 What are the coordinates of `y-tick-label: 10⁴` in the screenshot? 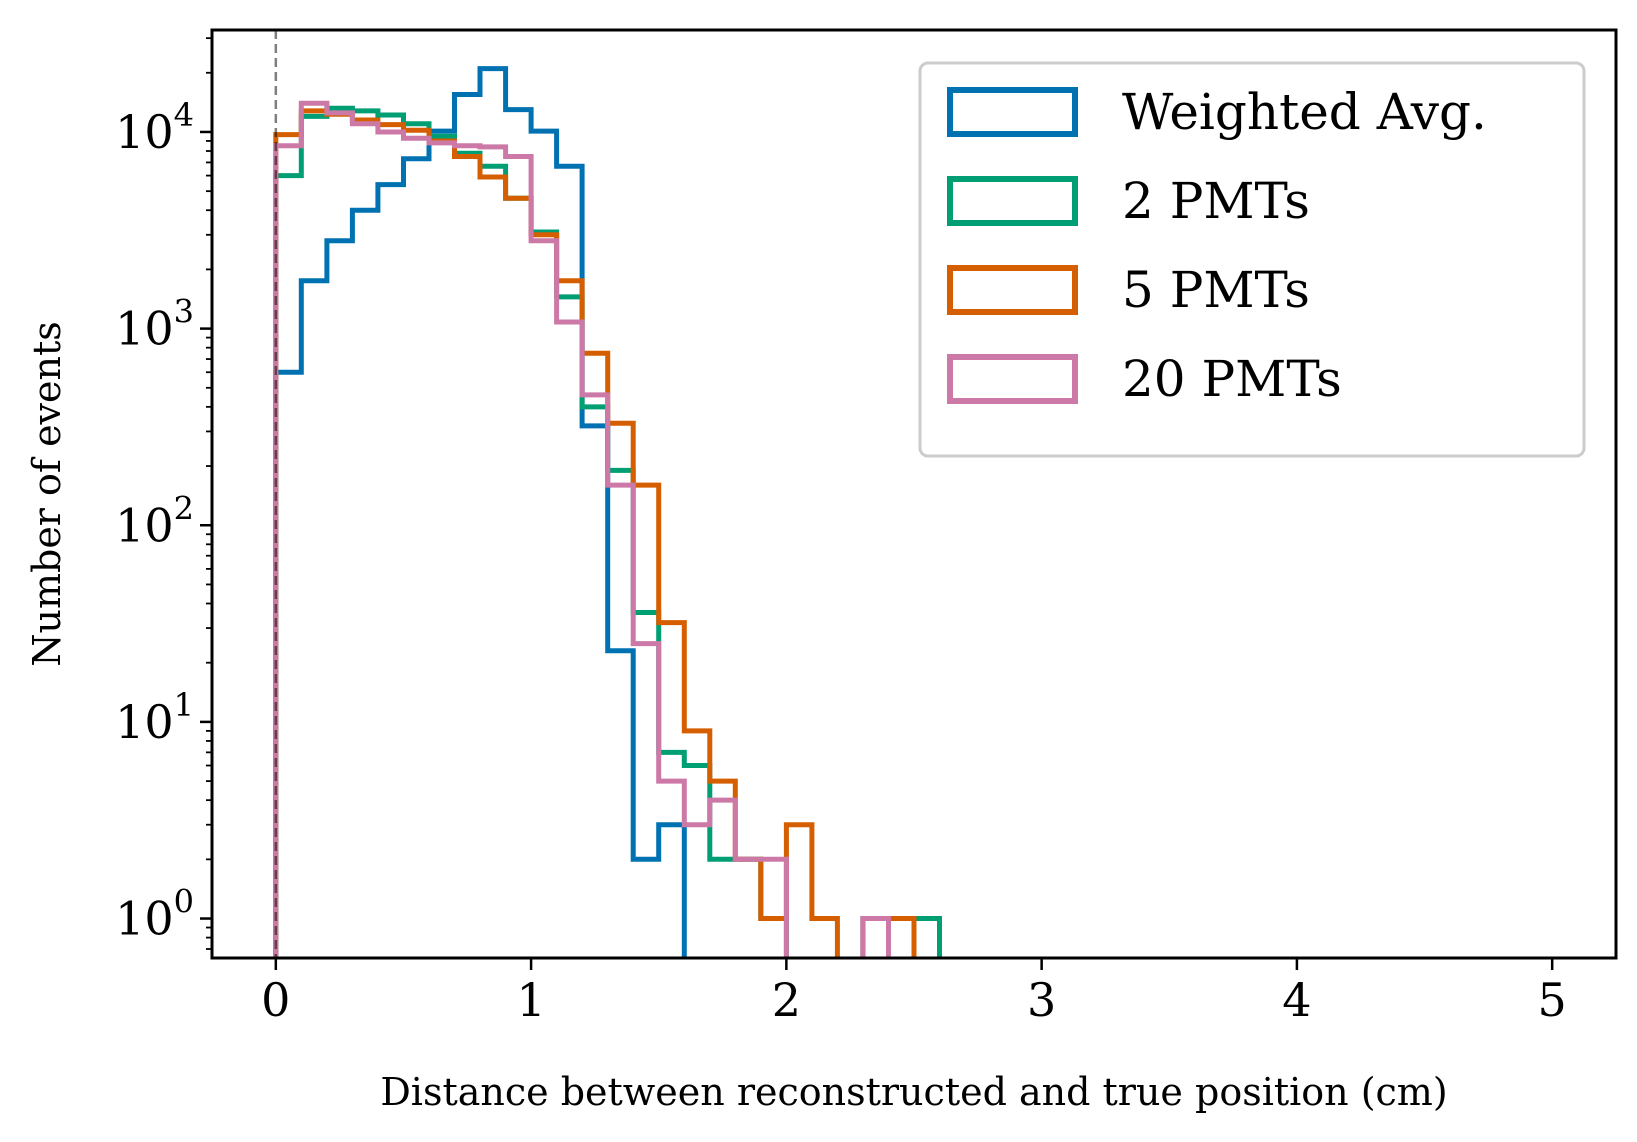 It's located at (154, 127).